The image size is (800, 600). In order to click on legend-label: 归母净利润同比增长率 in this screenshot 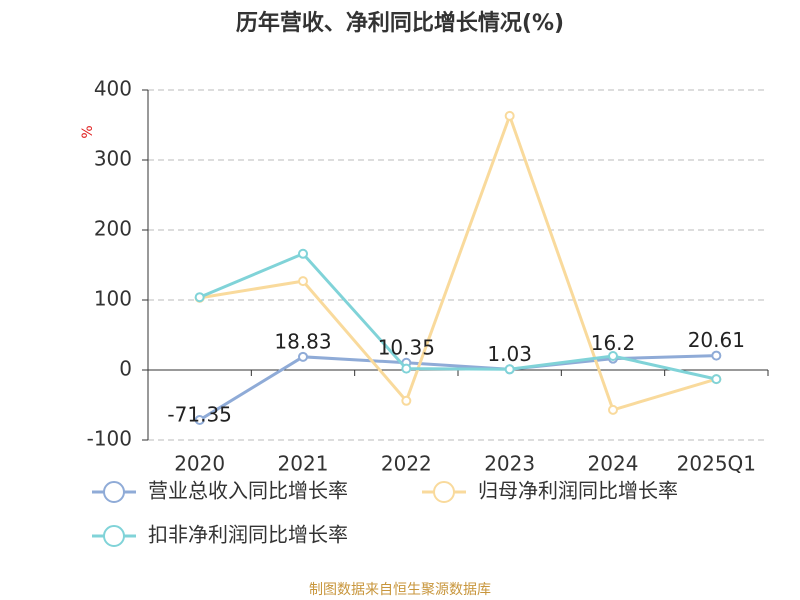, I will do `click(578, 491)`.